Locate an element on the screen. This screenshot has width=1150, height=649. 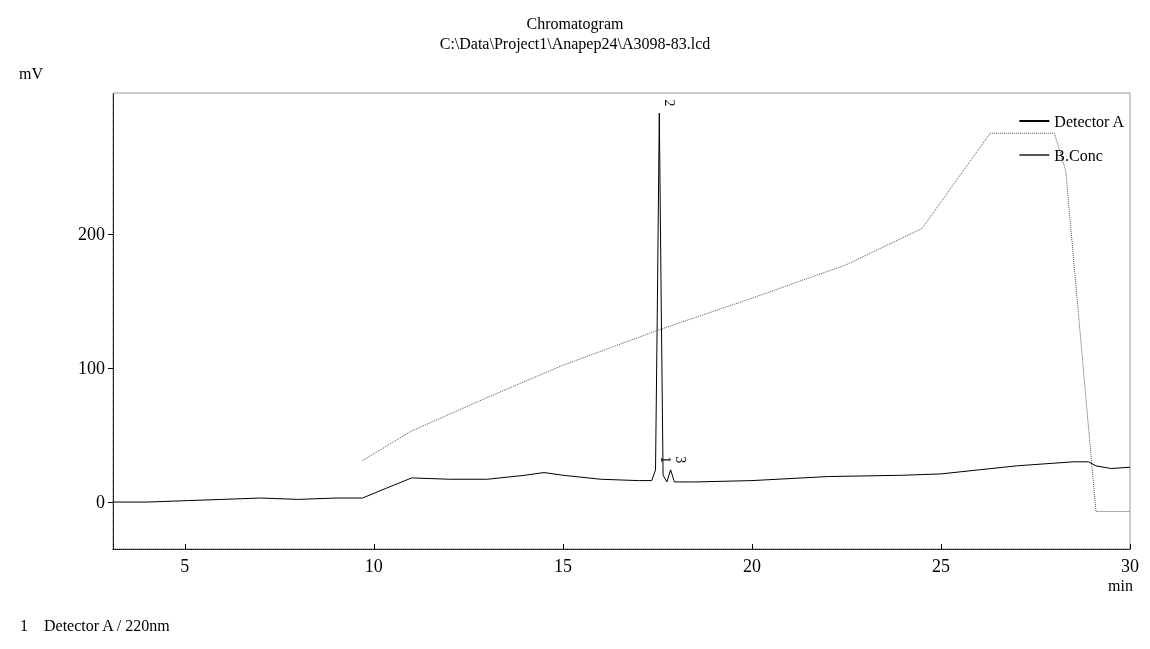
x-tick-label: 20 is located at coordinates (751, 566).